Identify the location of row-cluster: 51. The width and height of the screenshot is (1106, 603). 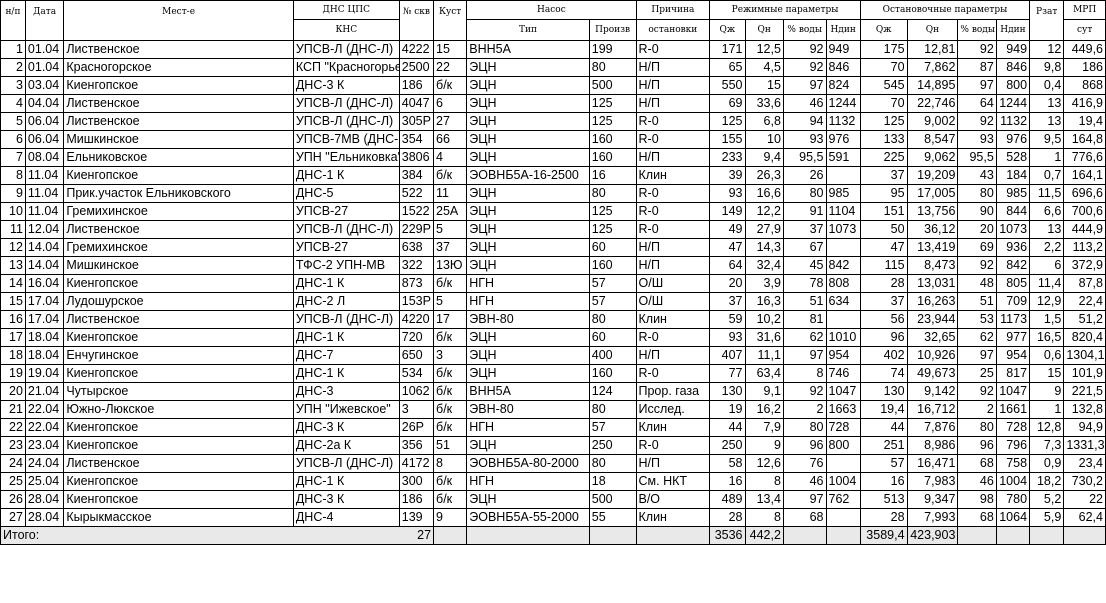
(450, 445).